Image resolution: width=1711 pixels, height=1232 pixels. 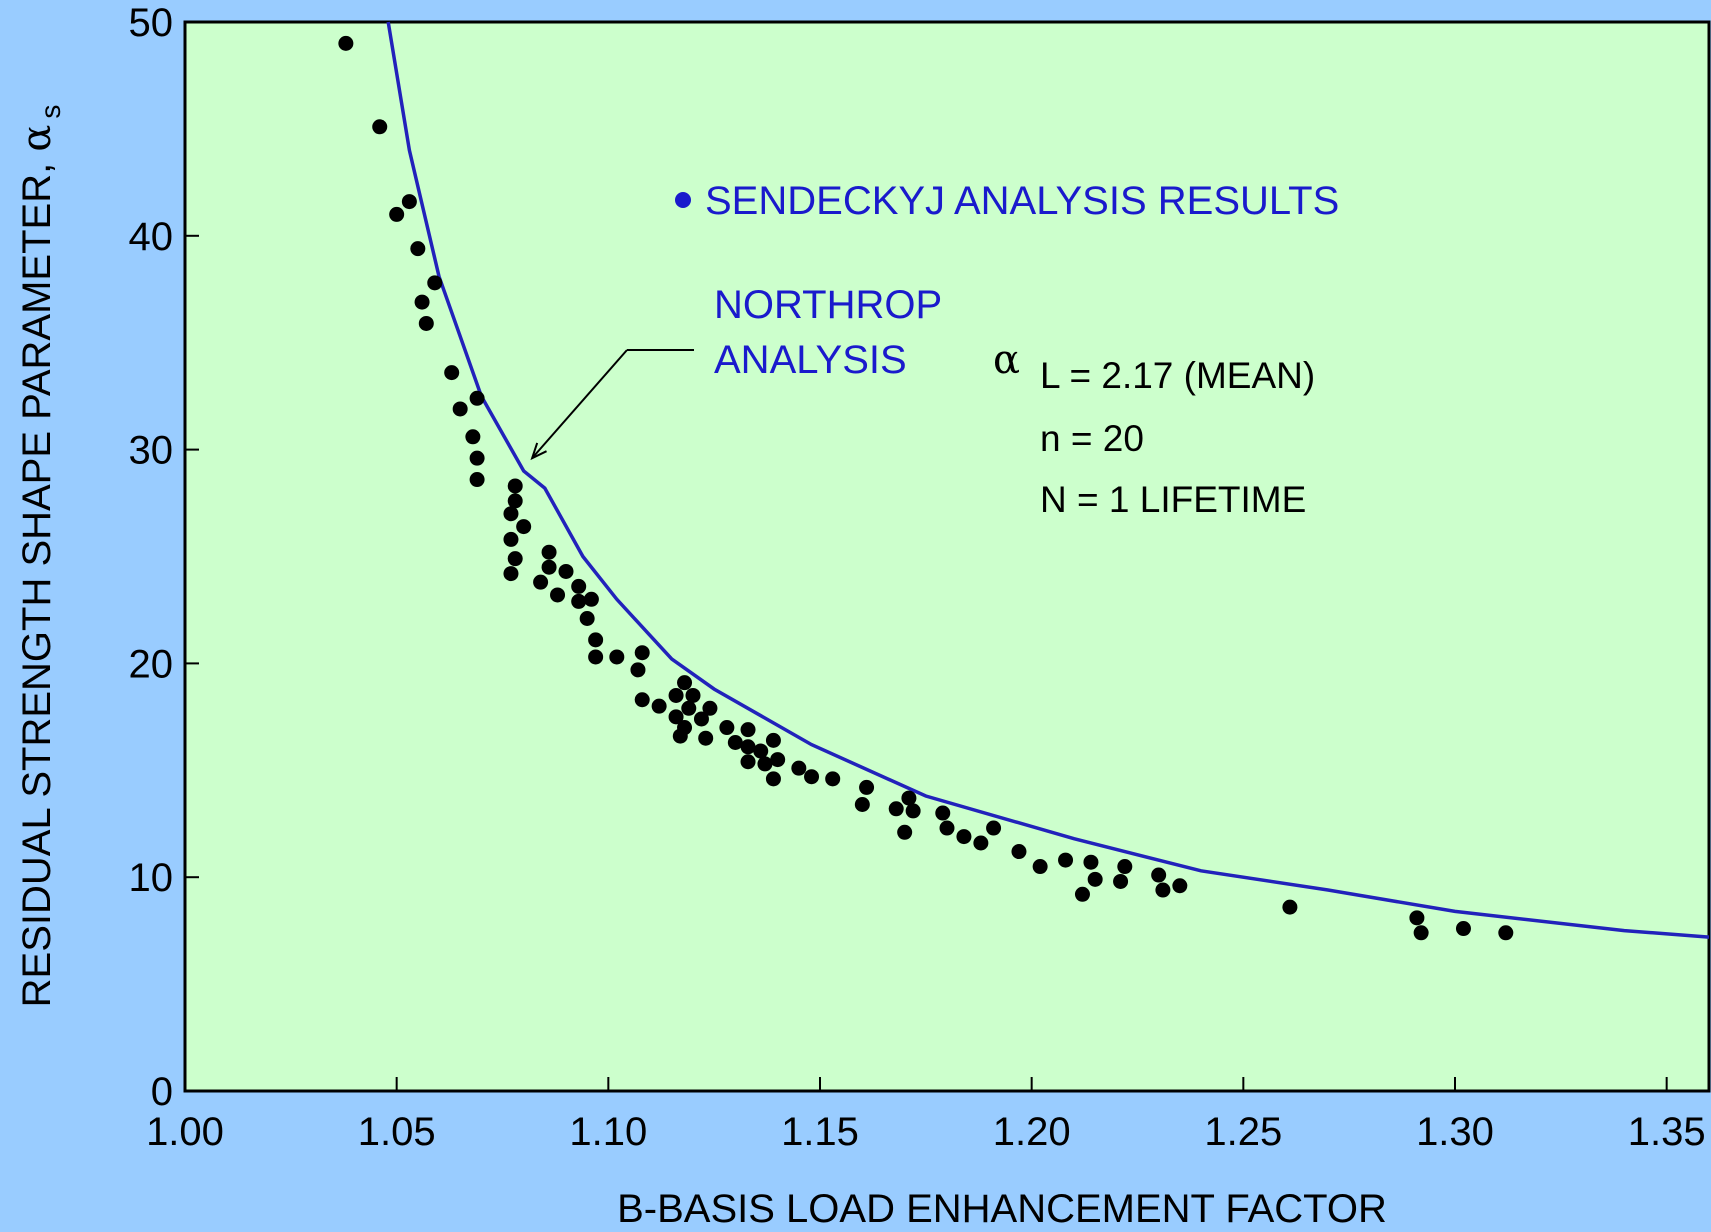 I want to click on x-tick-label: 1.35, so click(x=1667, y=1132).